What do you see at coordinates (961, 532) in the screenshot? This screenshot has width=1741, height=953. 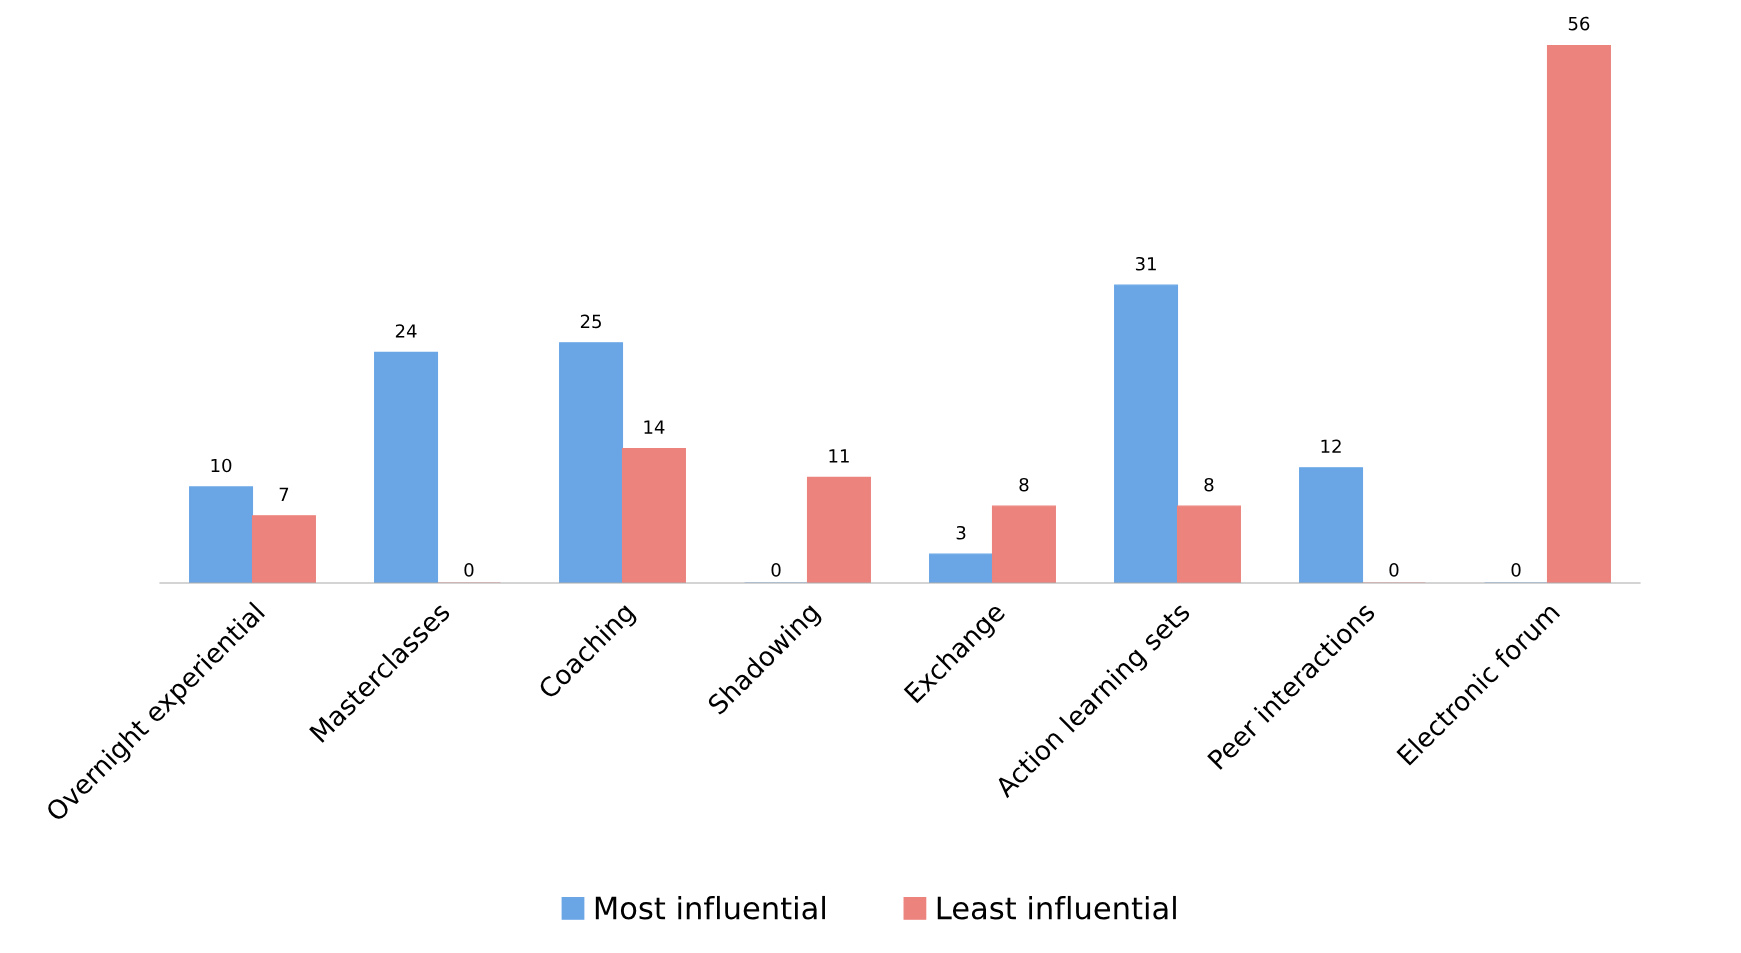 I see `data-label: 3` at bounding box center [961, 532].